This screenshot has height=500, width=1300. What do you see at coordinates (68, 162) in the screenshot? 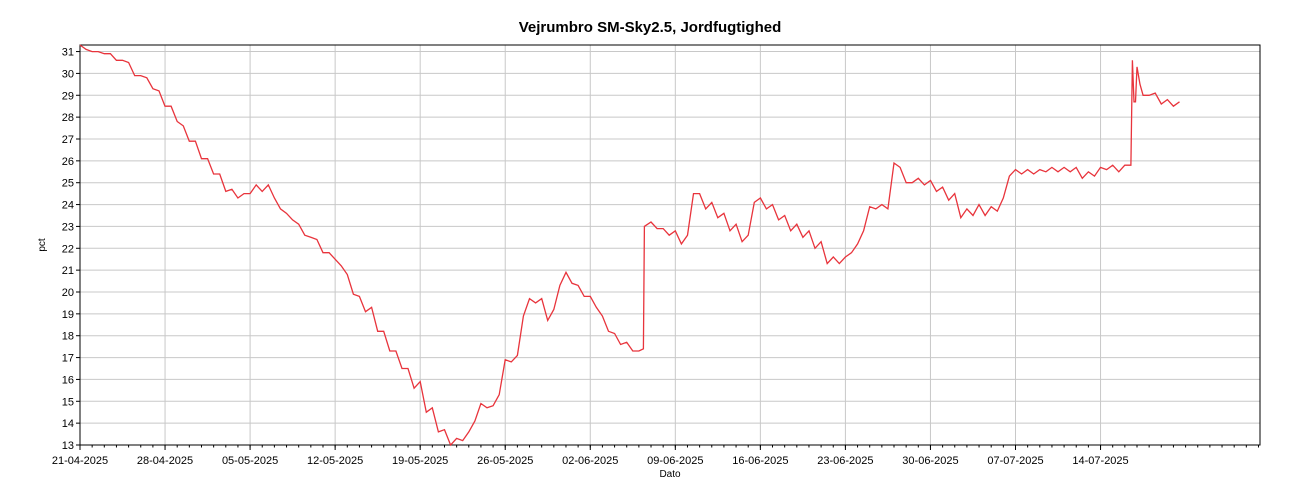
I see `y-tick-label: 26` at bounding box center [68, 162].